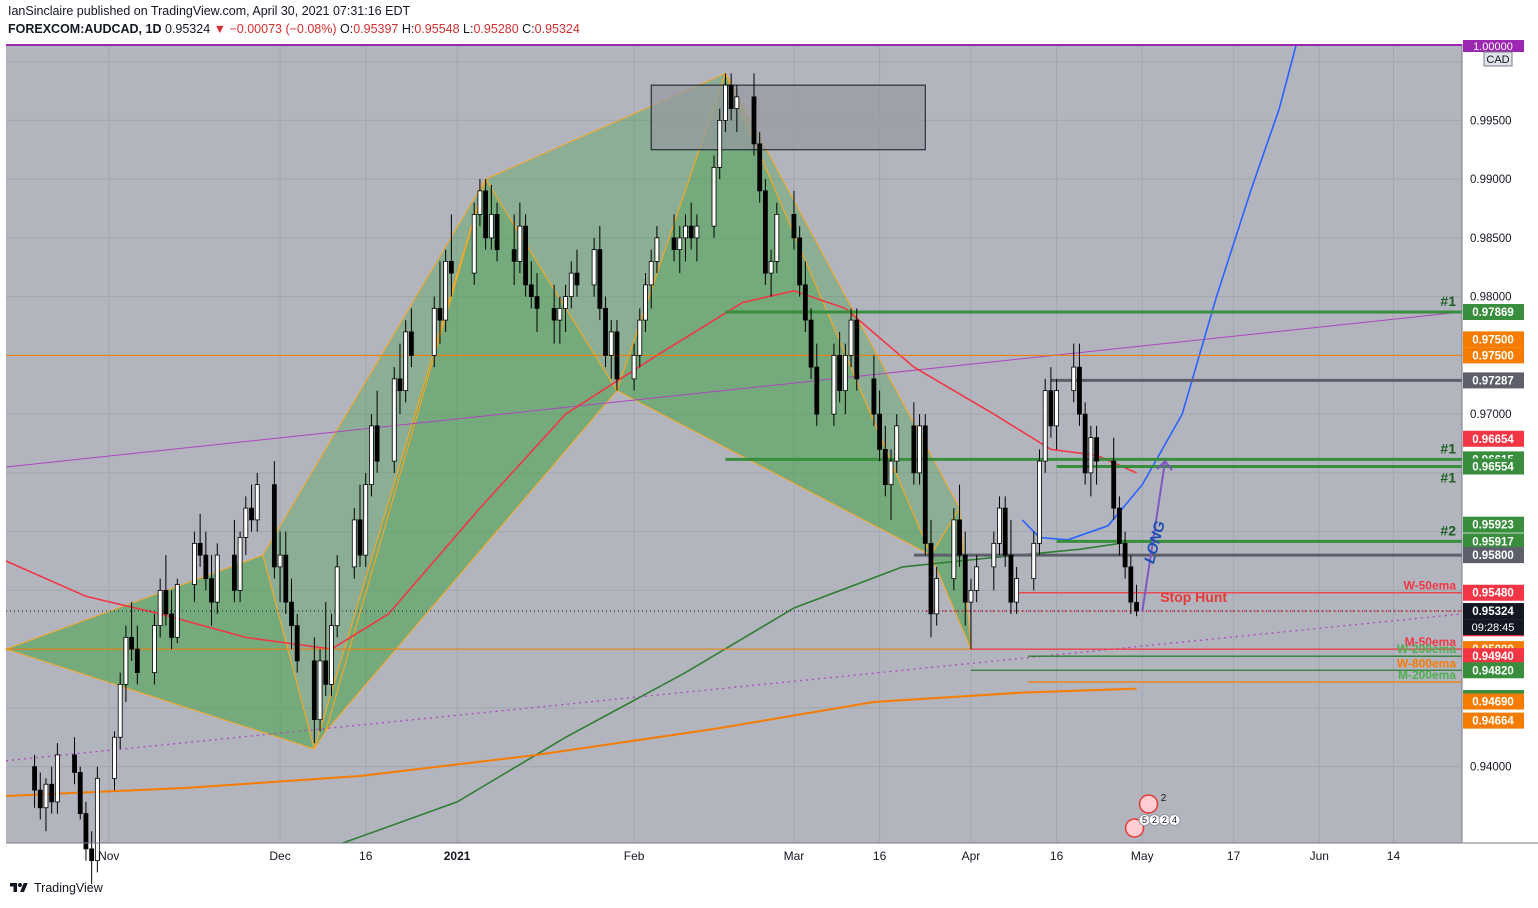 The image size is (1538, 908). What do you see at coordinates (85, 29) in the screenshot?
I see `symbol-name: FOREXCOM:AUDCAD, 1D` at bounding box center [85, 29].